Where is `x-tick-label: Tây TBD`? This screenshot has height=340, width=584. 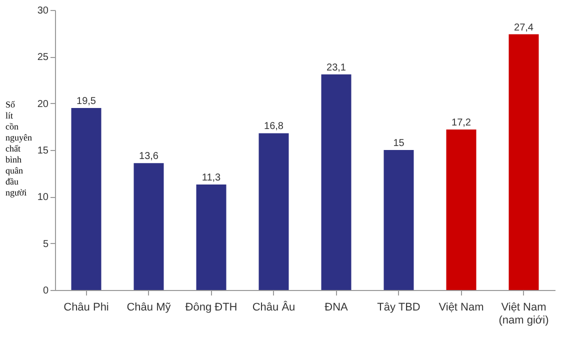
x-tick-label: Tây TBD is located at coordinates (398, 308).